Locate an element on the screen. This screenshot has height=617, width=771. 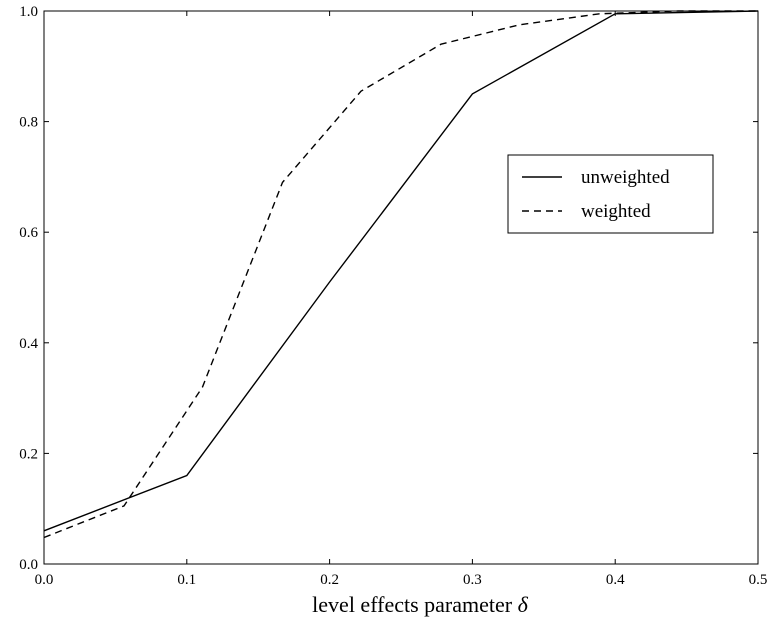
y-tick-label: 0.4 is located at coordinates (28, 344).